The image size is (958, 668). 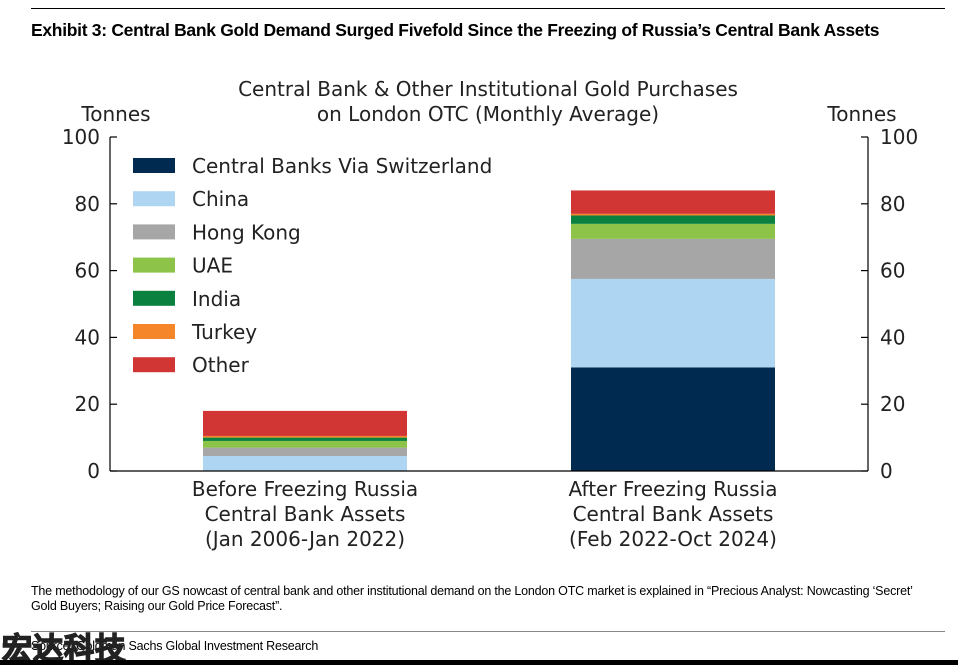 I want to click on y-tick-label-right: 40, so click(x=892, y=337).